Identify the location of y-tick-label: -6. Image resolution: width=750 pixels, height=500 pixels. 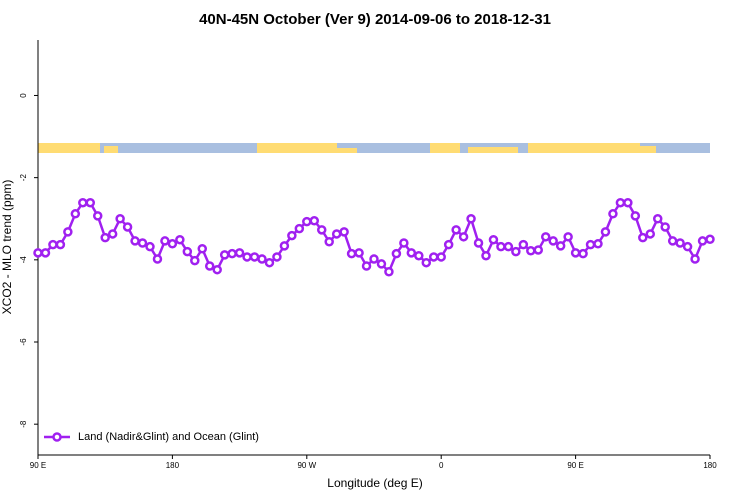
(23, 342).